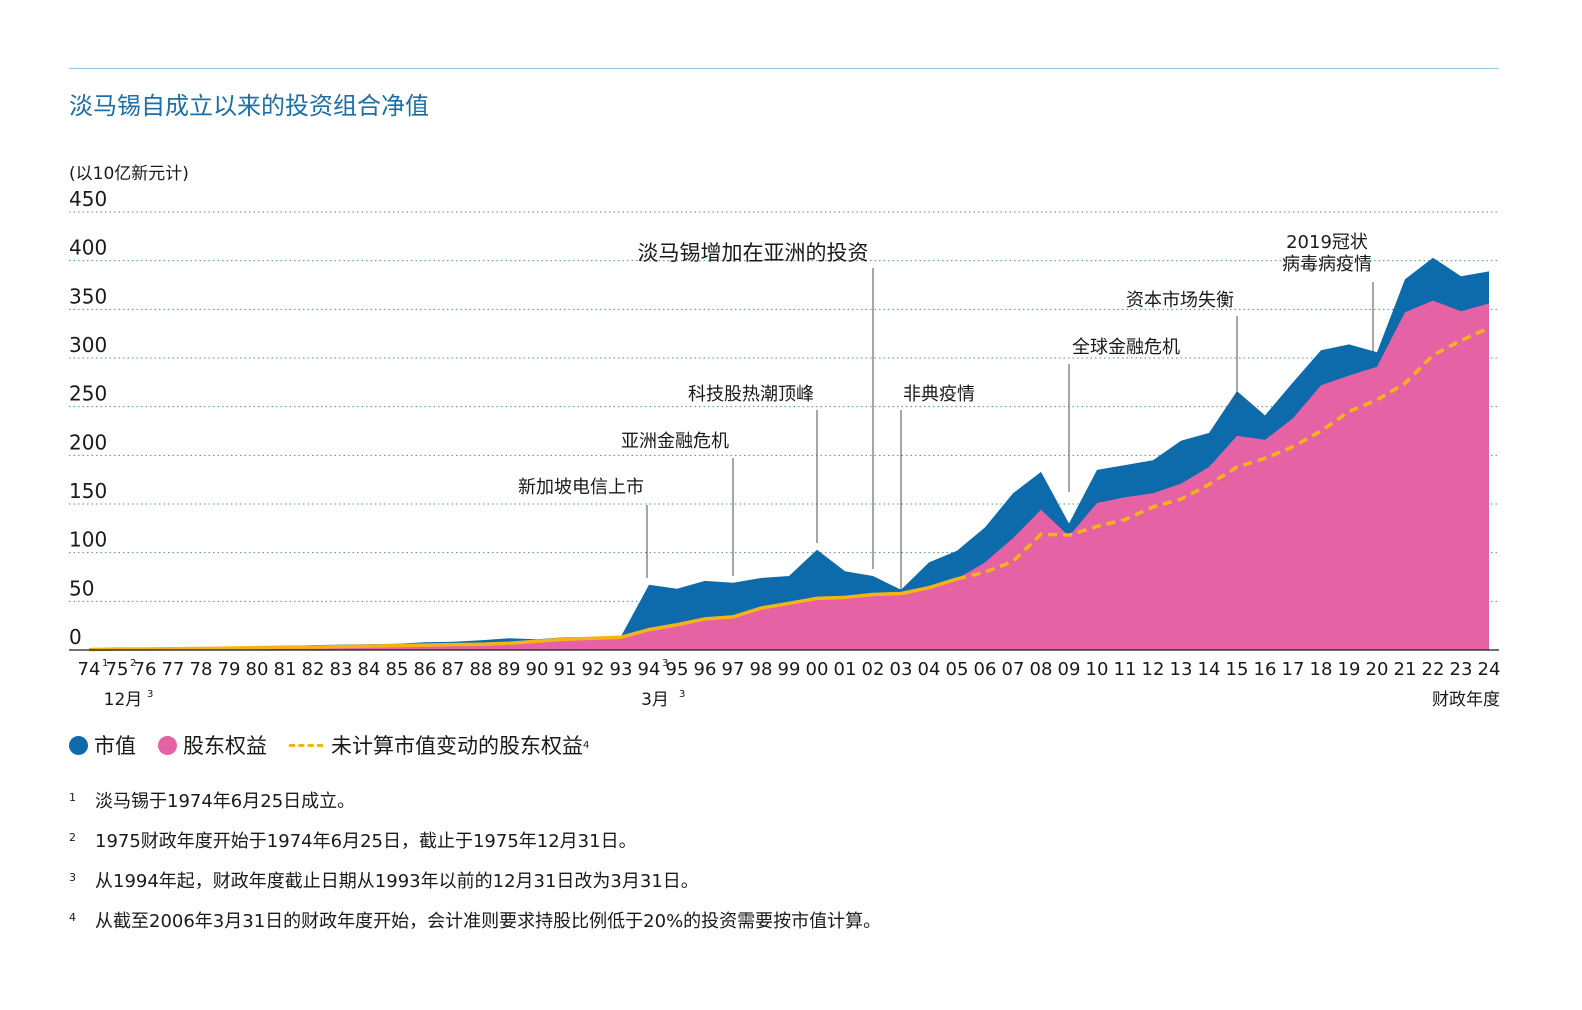  I want to click on x-tick-sublabel: 12月, so click(123, 700).